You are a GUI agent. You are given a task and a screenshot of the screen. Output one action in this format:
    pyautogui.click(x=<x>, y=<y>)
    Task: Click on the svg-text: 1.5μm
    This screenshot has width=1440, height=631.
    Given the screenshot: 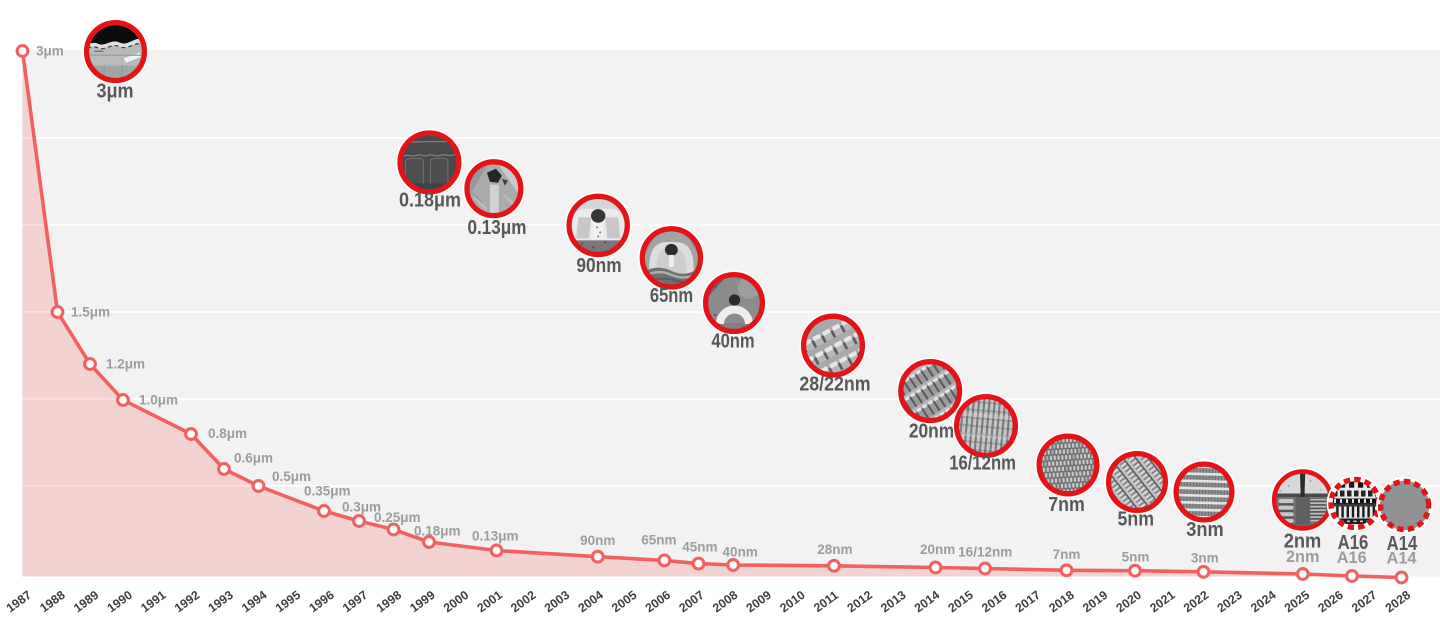 What is the action you would take?
    pyautogui.click(x=90, y=312)
    